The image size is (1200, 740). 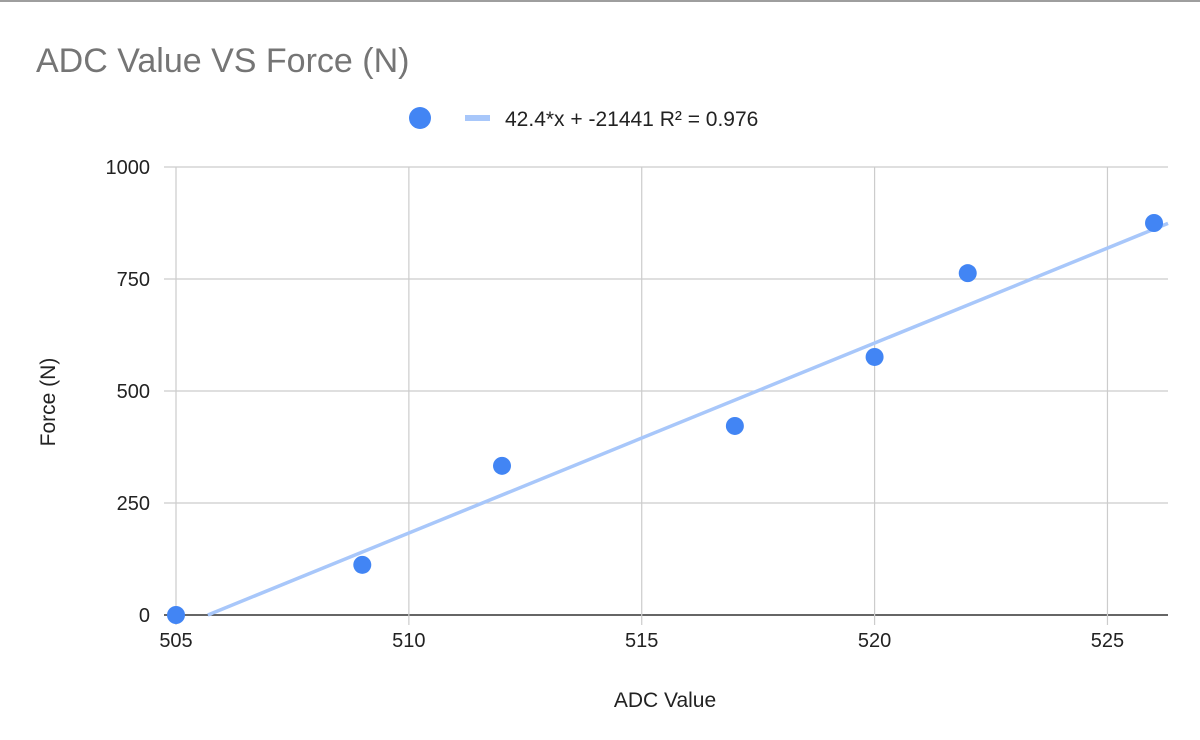 I want to click on x-tick-label: 510, so click(x=408, y=641).